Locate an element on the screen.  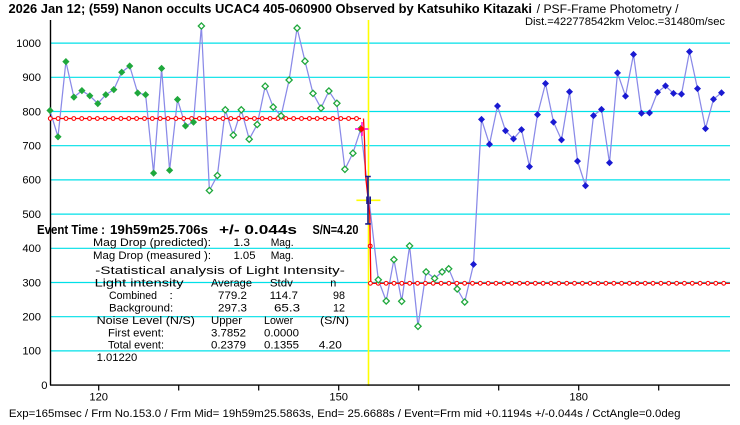
svg-text: 1.05 is located at coordinates (245, 256).